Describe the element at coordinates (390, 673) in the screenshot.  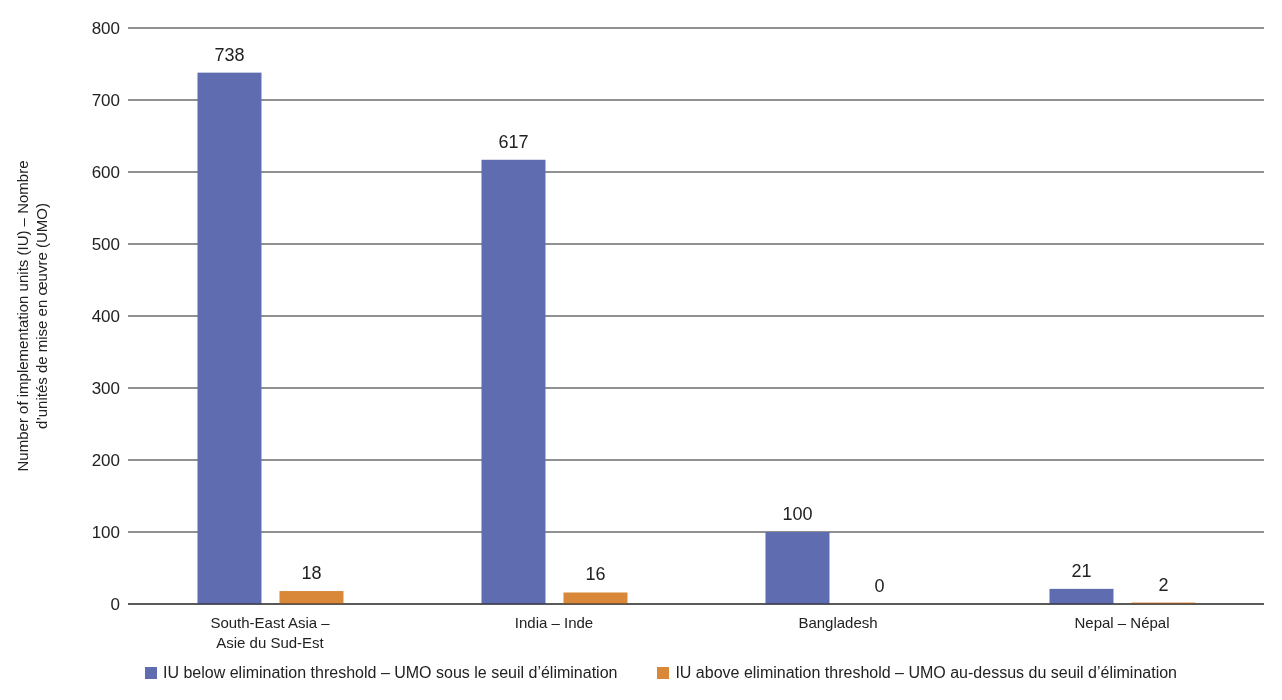
I see `legend-label: IU below elimination threshold – UMO sous le seuil d’élimination` at that location.